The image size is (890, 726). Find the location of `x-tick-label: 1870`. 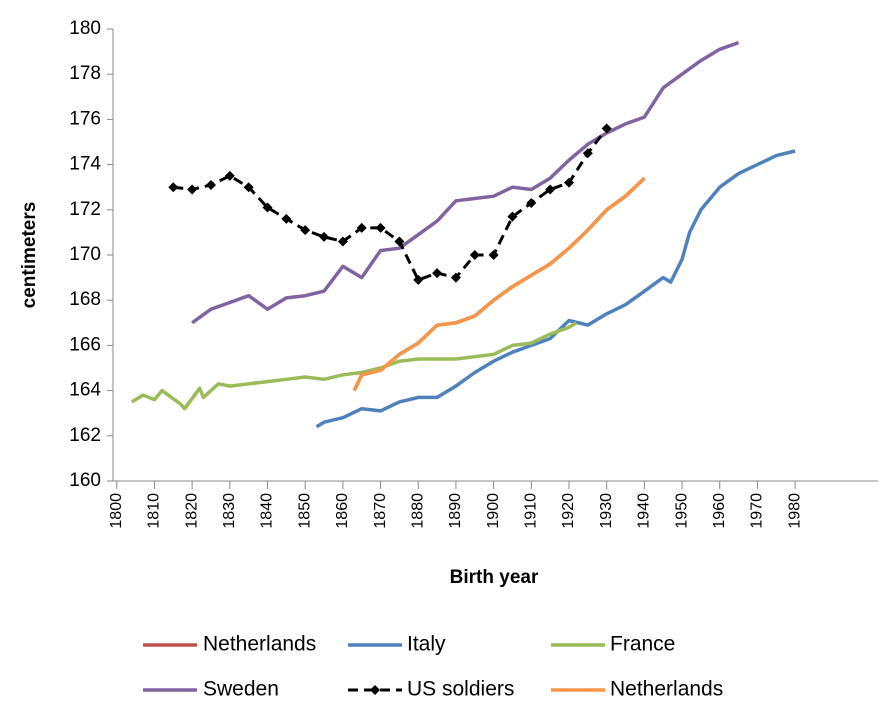

x-tick-label: 1870 is located at coordinates (380, 511).